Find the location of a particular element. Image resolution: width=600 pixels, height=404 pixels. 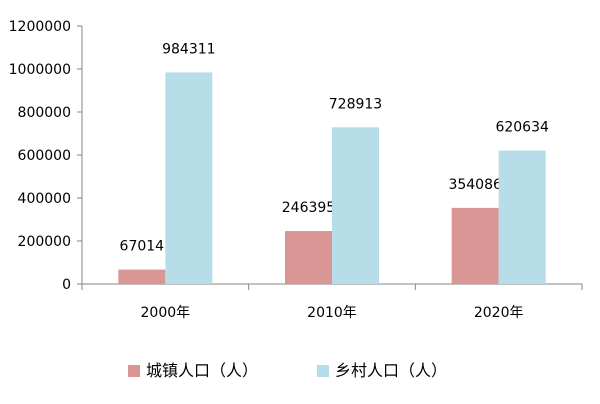

data-label: 620634 is located at coordinates (522, 128).